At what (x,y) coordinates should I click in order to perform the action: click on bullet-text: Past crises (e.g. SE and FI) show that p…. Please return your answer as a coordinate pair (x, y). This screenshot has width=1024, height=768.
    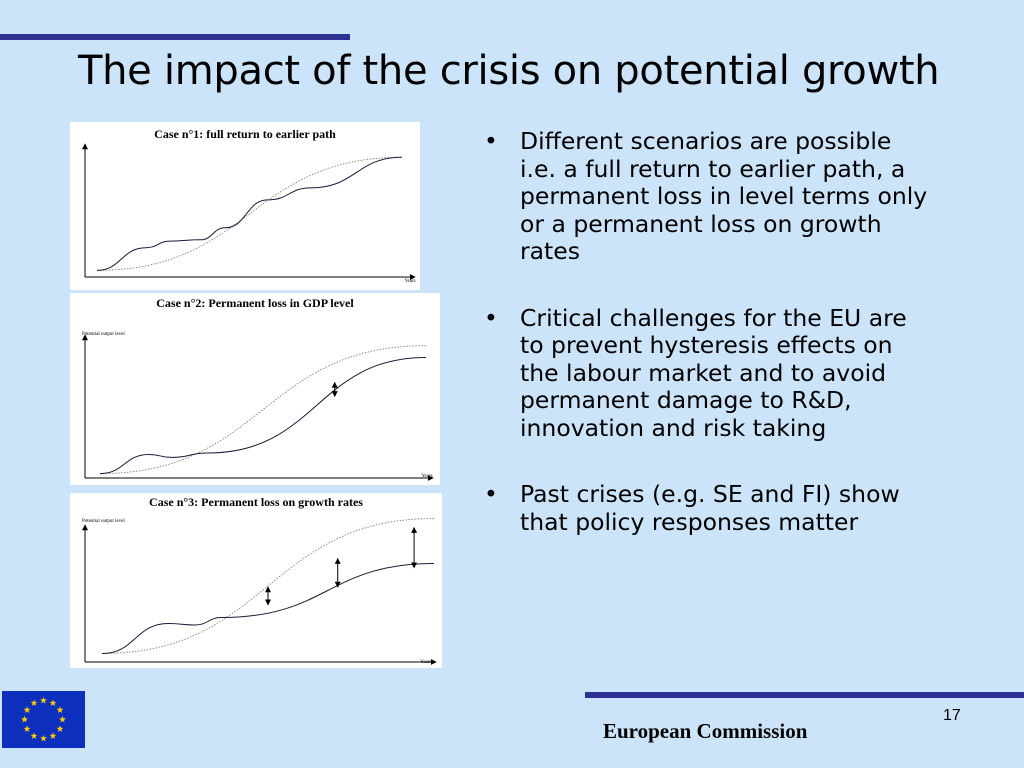
    Looking at the image, I should click on (710, 508).